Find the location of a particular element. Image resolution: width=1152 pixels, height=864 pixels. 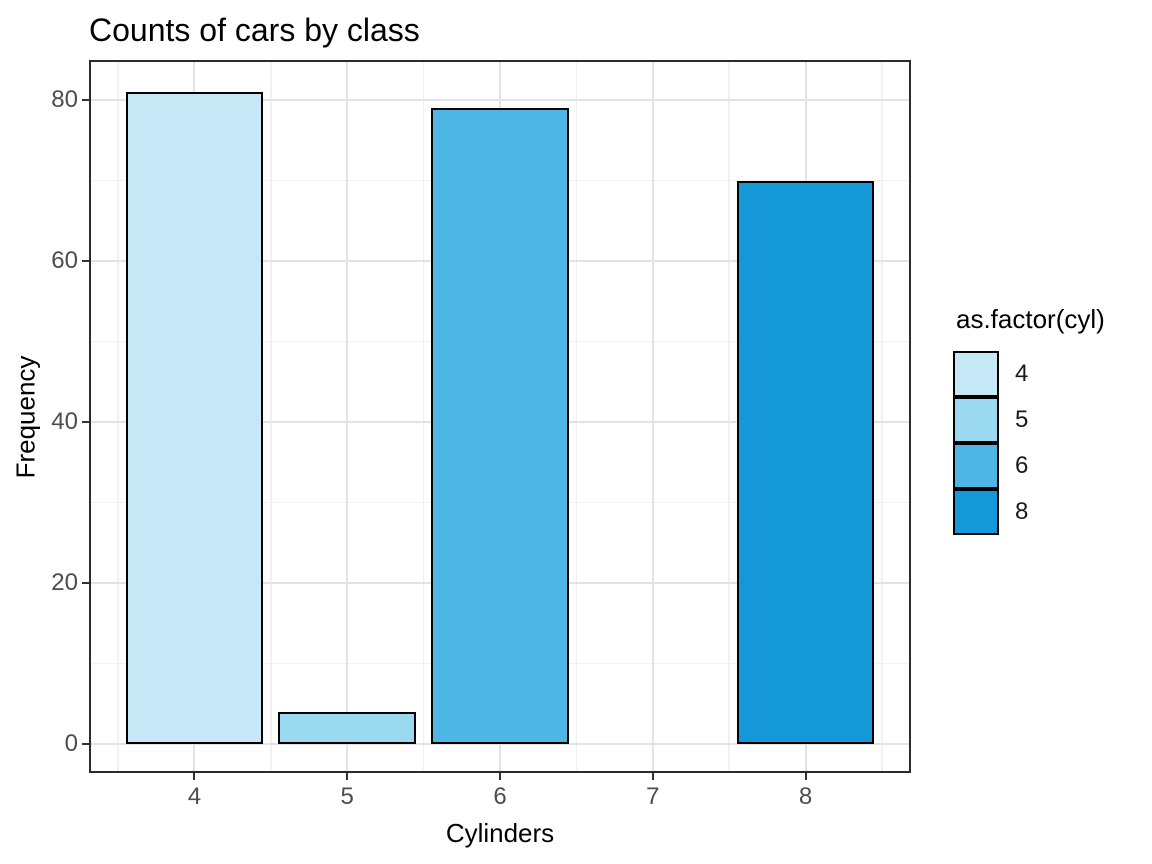

y-tick-label: 60 is located at coordinates (64, 261).